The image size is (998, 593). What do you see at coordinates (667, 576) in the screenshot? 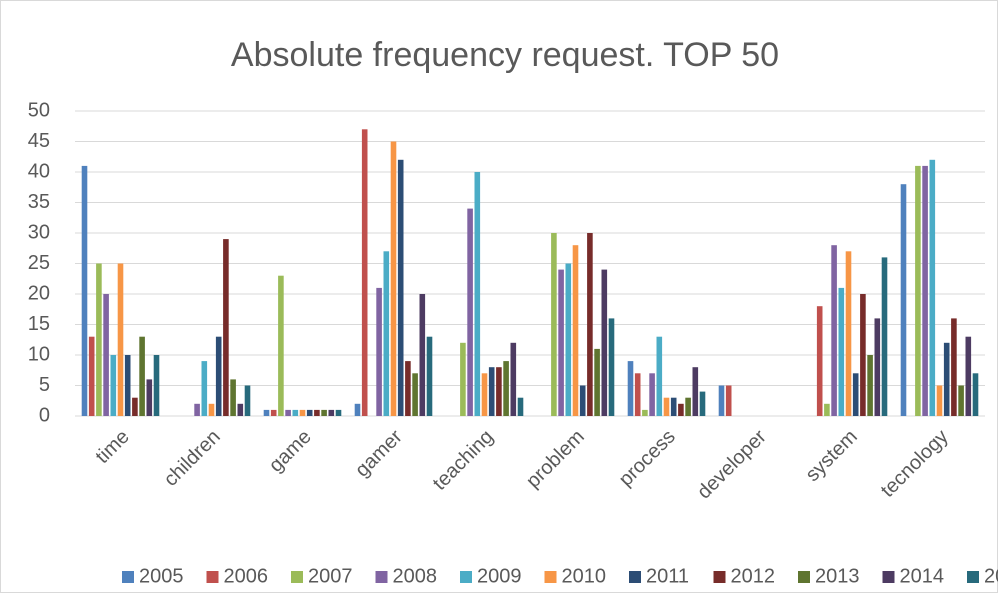
I see `legend-label: 2011` at bounding box center [667, 576].